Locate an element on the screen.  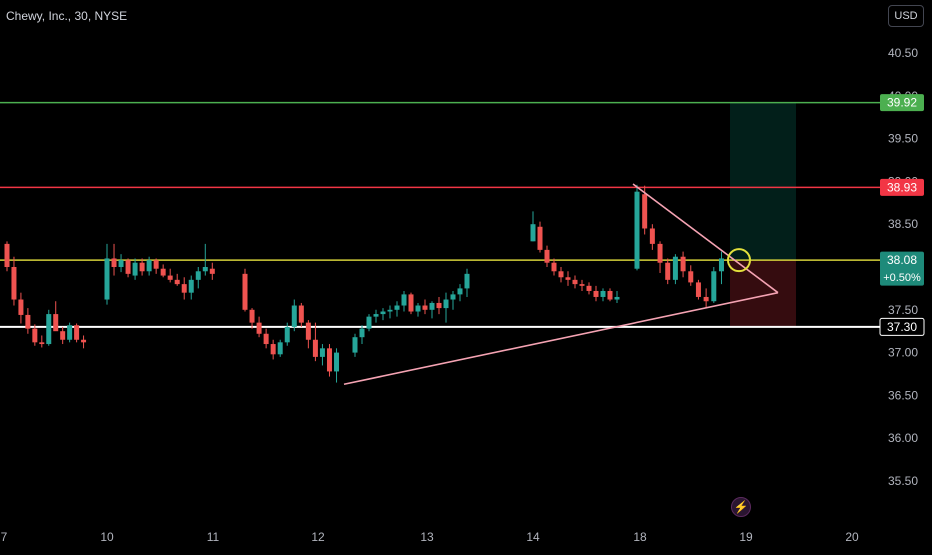
entry-highlight-circle is located at coordinates (739, 260).